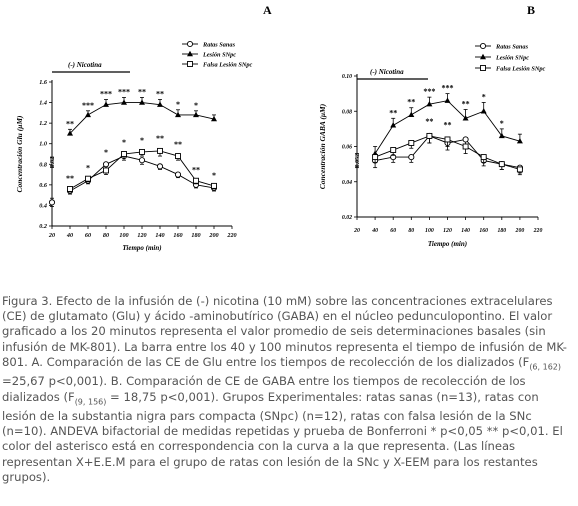  What do you see at coordinates (374, 231) in the screenshot?
I see `x-tick-label-b: 40` at bounding box center [374, 231].